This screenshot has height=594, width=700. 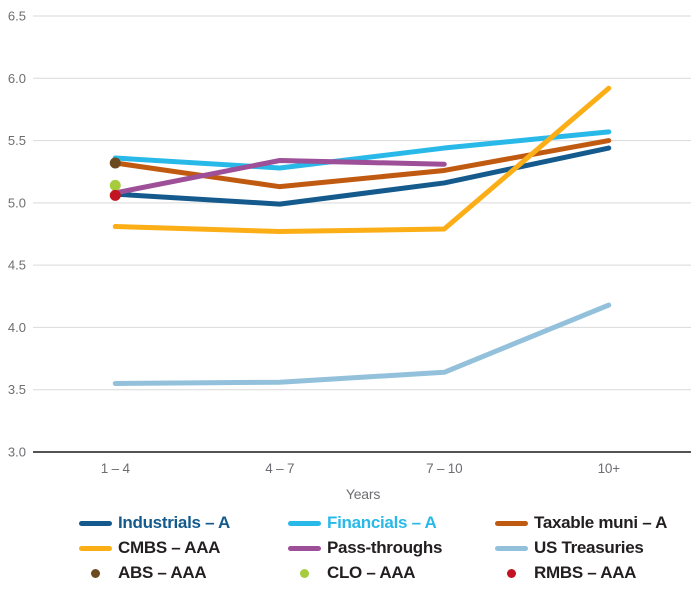 What do you see at coordinates (174, 522) in the screenshot?
I see `legend-label: Industrials – A` at bounding box center [174, 522].